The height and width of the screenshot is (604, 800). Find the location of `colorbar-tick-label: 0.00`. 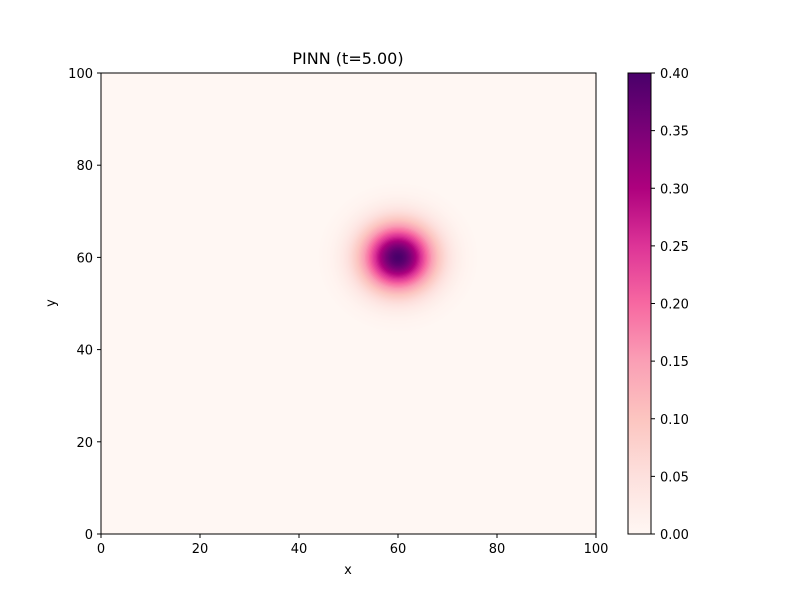

colorbar-tick-label: 0.00 is located at coordinates (674, 535).